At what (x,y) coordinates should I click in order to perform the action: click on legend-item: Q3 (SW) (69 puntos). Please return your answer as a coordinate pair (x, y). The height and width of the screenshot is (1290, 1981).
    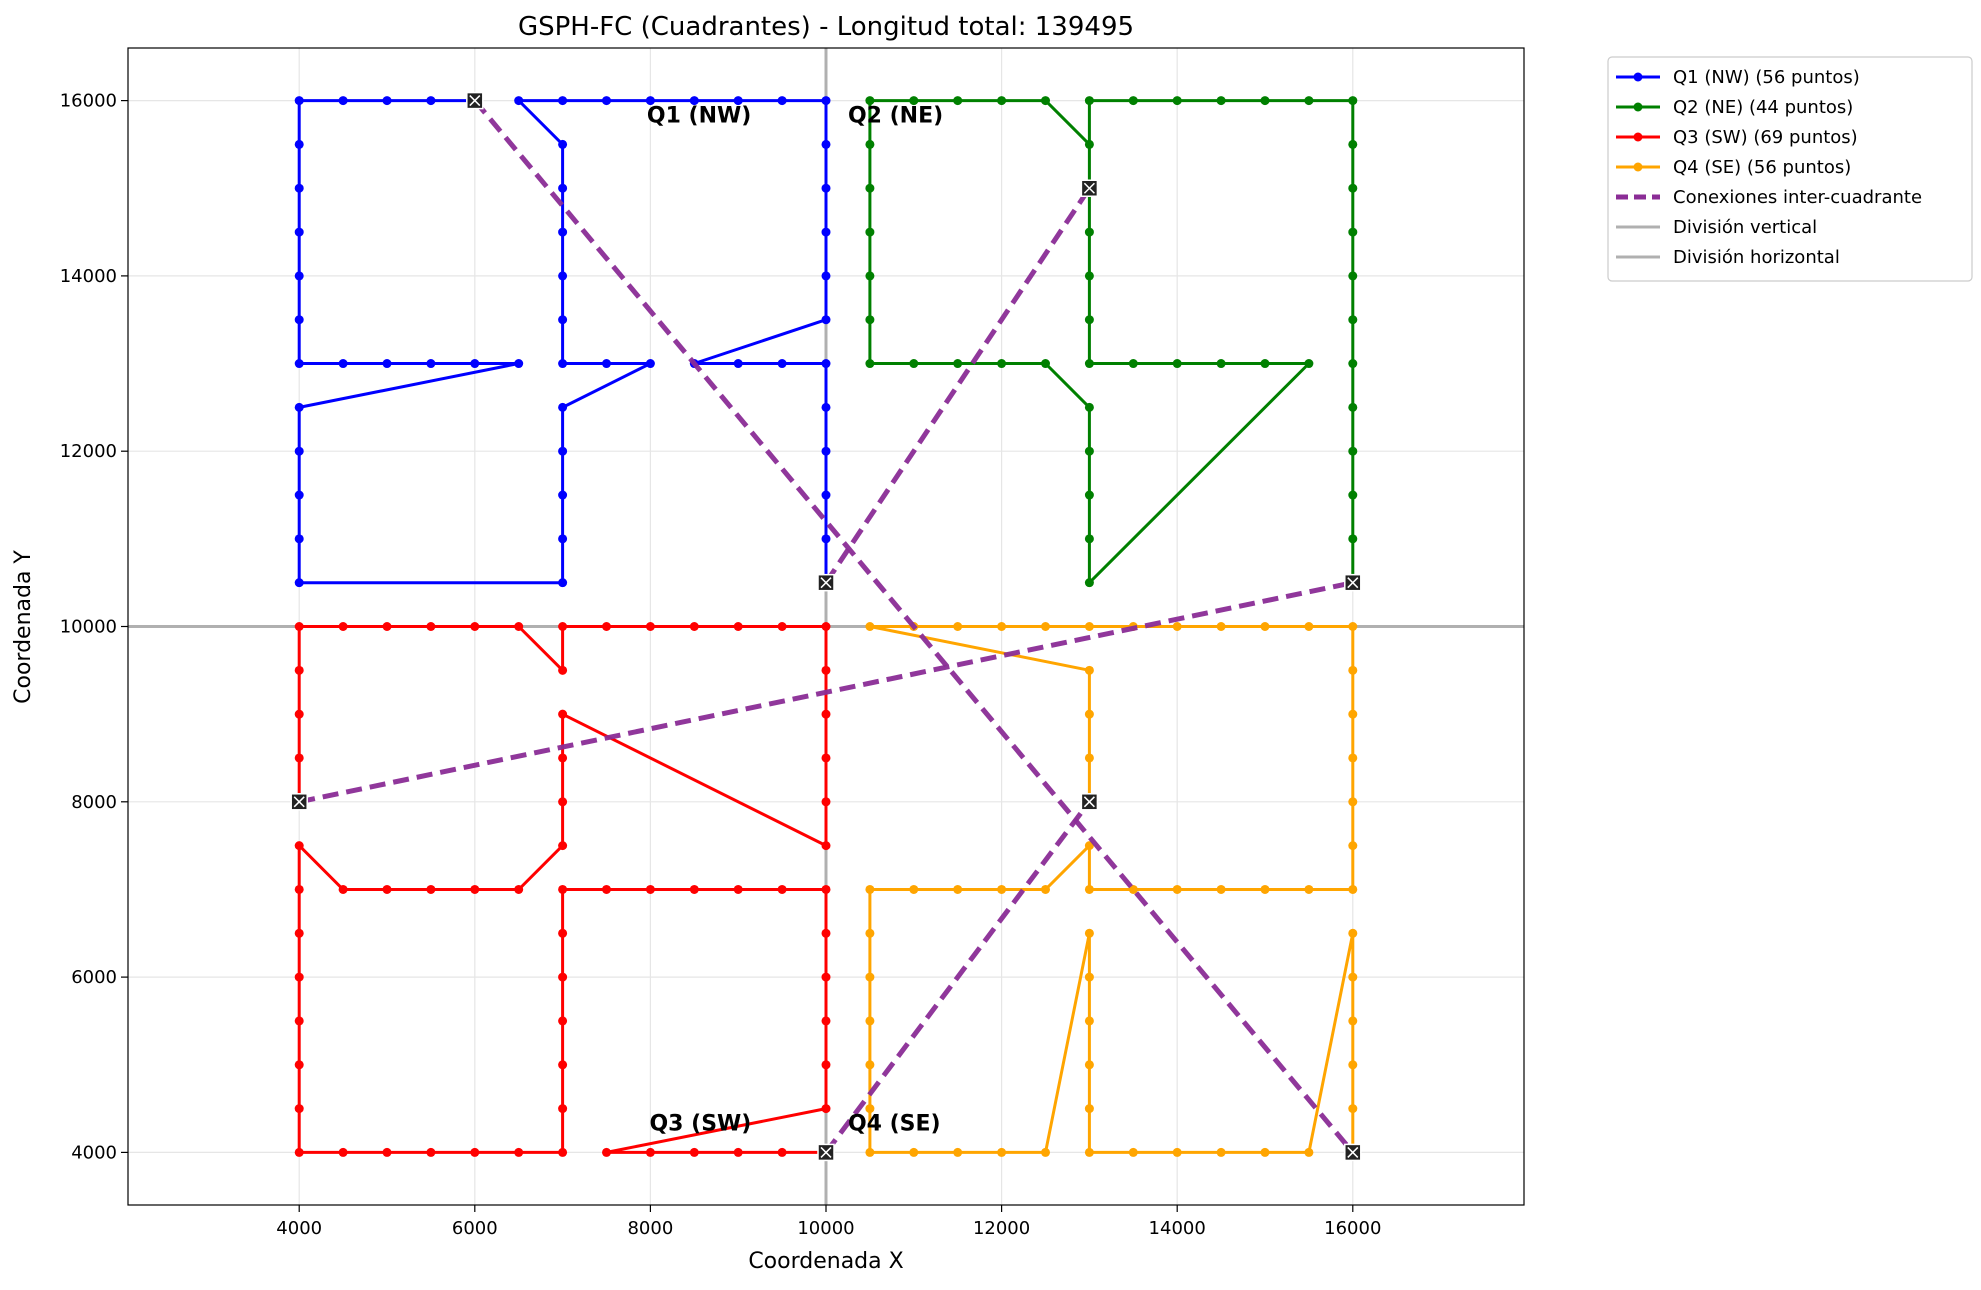
    Looking at the image, I should click on (1737, 137).